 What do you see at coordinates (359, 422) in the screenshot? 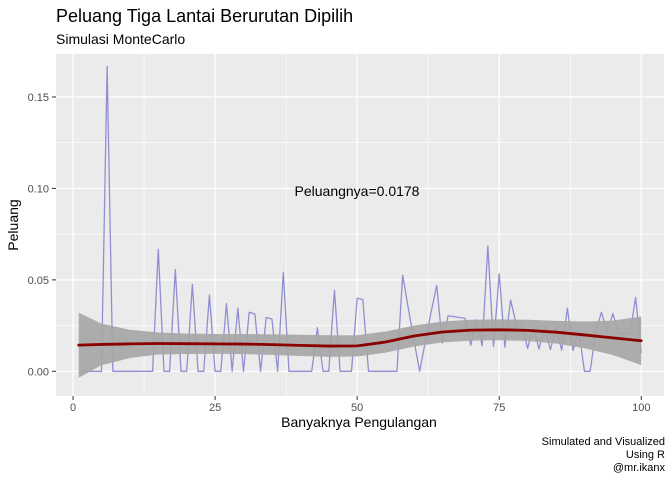
I see `x-axis-label: Banyaknya Pengulangan` at bounding box center [359, 422].